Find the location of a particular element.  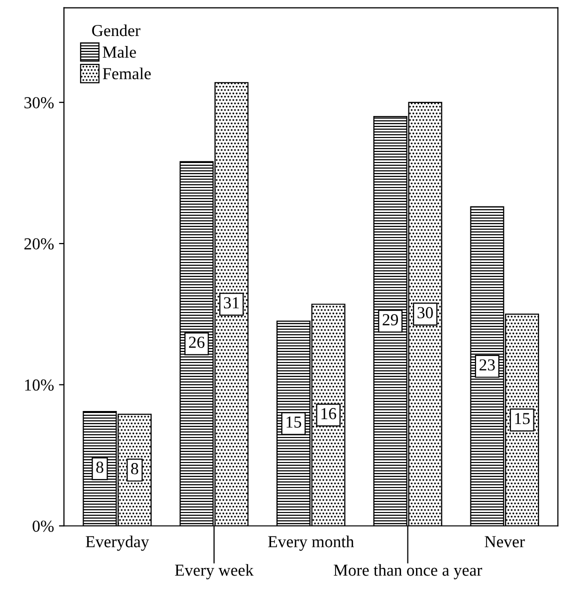

data-label: 26 is located at coordinates (196, 342).